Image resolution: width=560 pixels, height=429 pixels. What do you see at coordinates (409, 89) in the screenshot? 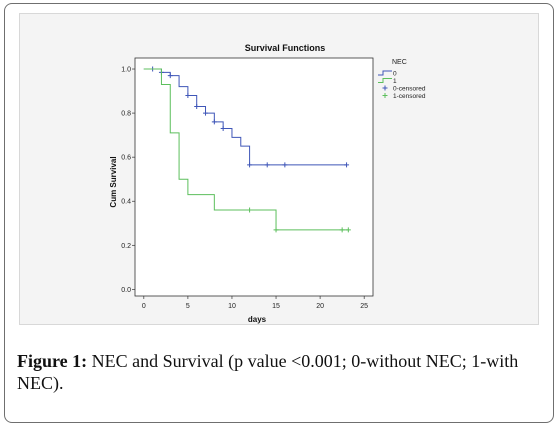
I see `legend-entry-label: 0-censored` at bounding box center [409, 89].